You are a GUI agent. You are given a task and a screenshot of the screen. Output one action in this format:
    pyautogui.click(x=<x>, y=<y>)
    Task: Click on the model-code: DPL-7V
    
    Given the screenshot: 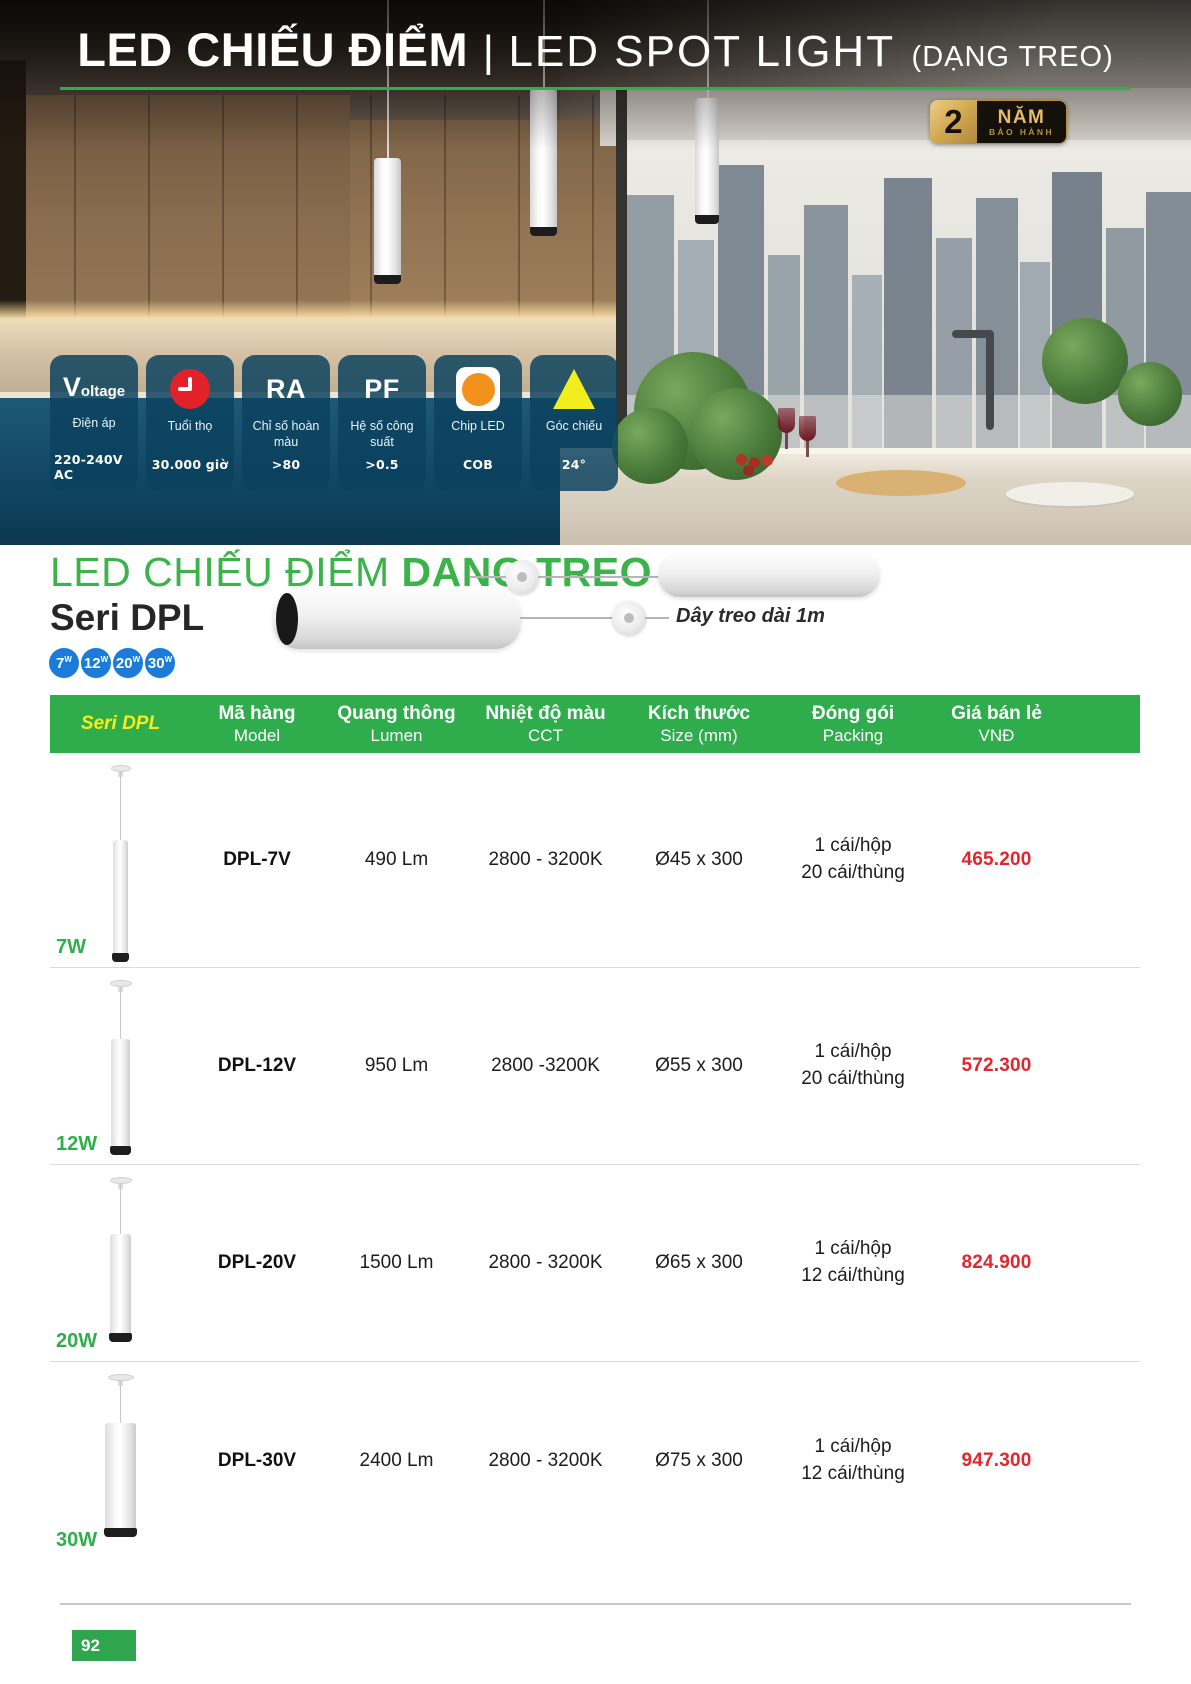 What is the action you would take?
    pyautogui.click(x=257, y=859)
    